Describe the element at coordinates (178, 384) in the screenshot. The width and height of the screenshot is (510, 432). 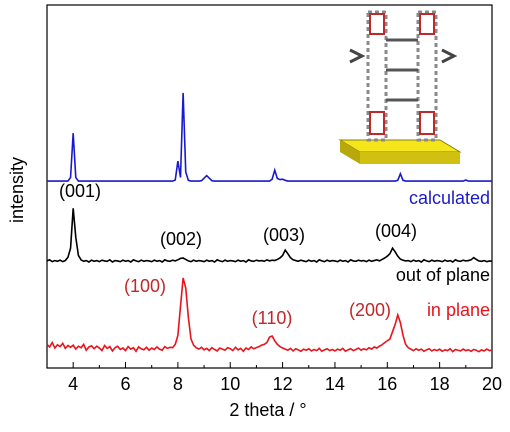
I see `x-tick-label: 8` at that location.